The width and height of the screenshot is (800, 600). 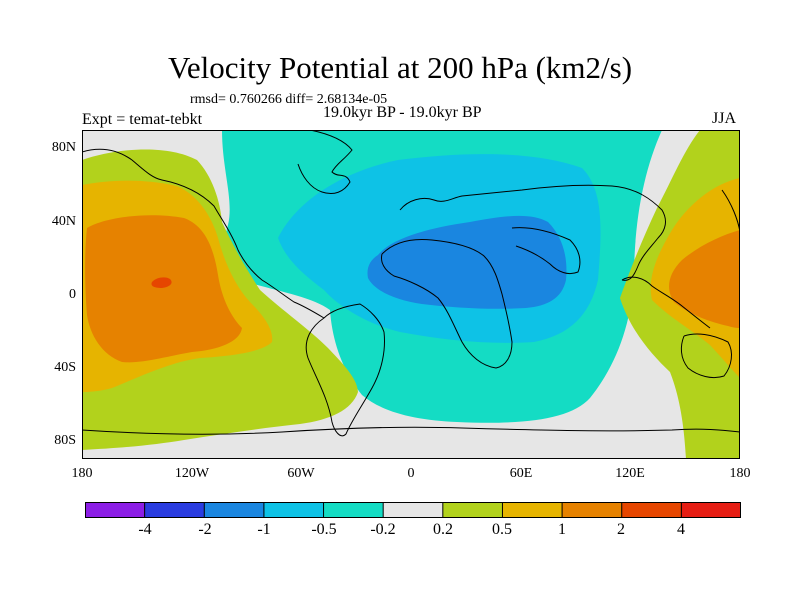 What do you see at coordinates (740, 473) in the screenshot?
I see `lon-label-180e: 180` at bounding box center [740, 473].